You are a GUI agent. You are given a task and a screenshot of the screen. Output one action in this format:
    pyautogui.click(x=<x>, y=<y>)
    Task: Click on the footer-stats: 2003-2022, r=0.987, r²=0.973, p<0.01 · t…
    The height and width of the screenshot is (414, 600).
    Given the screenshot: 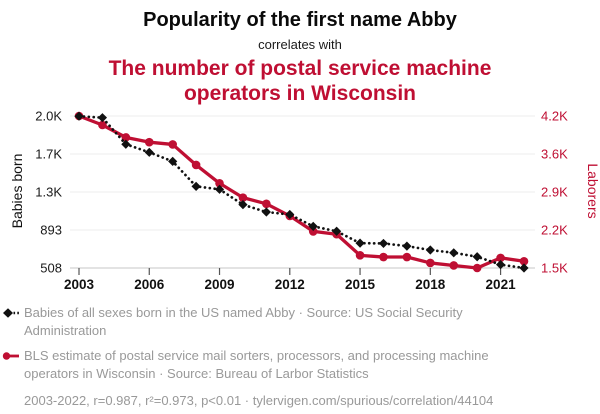 What is the action you would take?
    pyautogui.click(x=259, y=400)
    